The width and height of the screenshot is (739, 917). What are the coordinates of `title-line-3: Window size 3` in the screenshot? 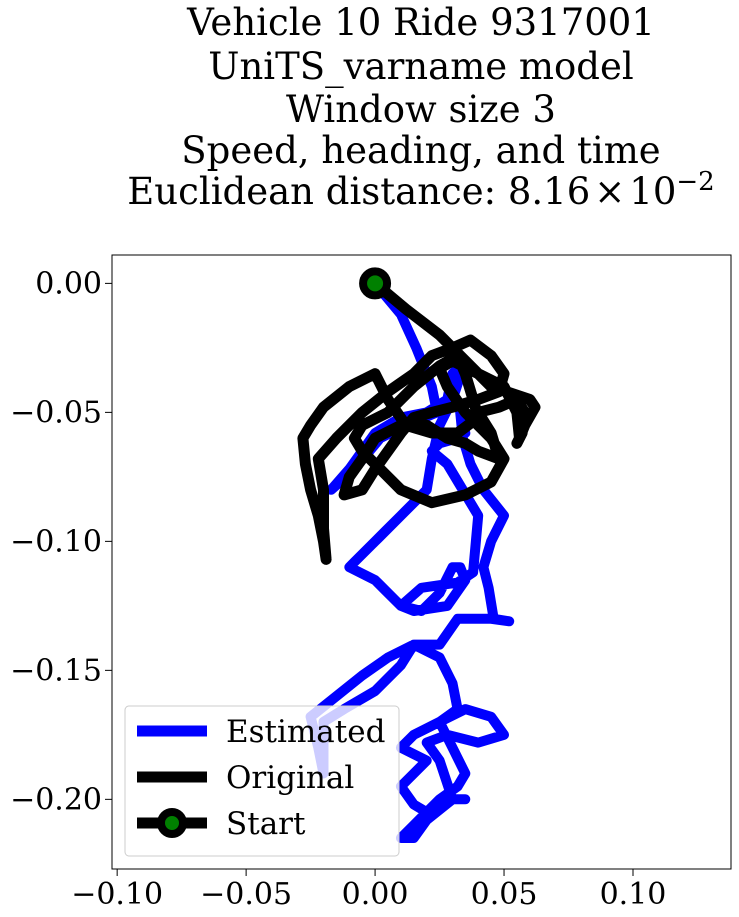 It's located at (421, 109).